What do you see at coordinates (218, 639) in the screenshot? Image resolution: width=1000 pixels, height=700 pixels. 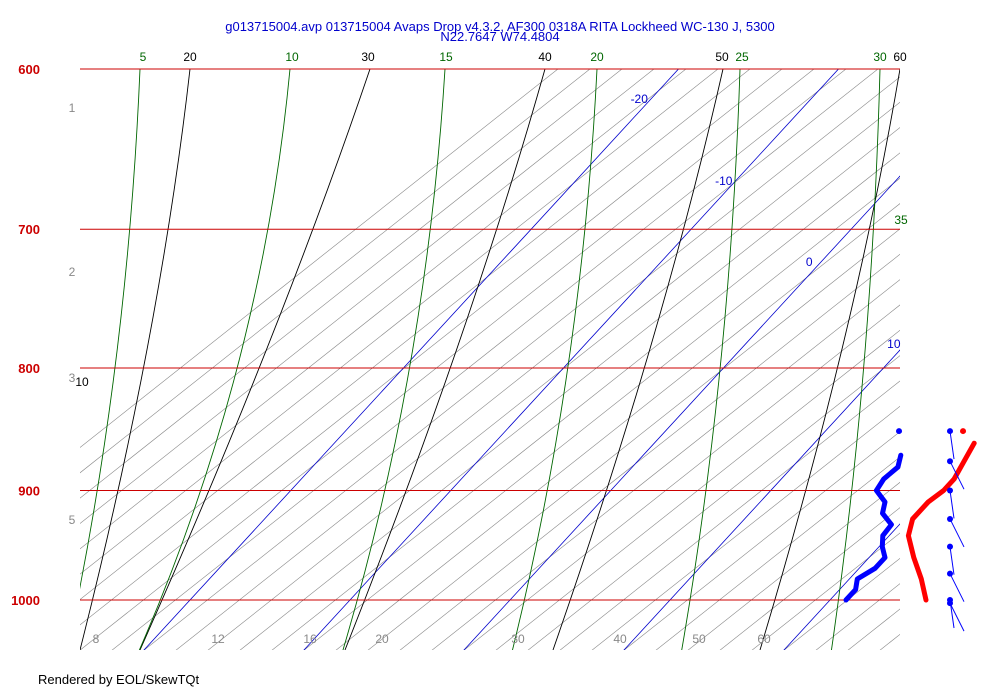 I see `mixing-ratio-label: 12` at bounding box center [218, 639].